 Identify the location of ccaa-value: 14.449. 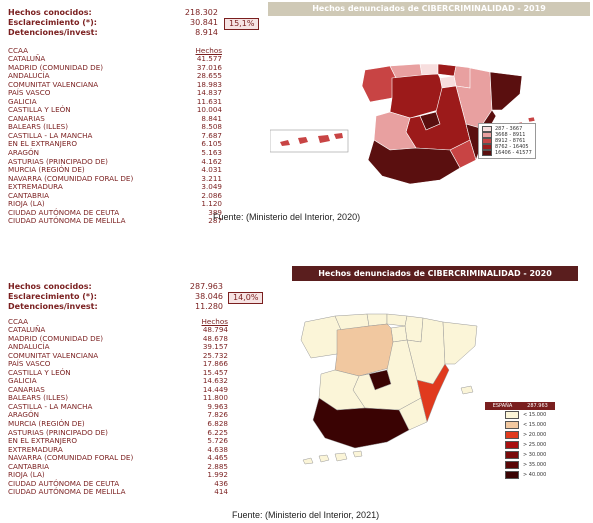
(215, 389).